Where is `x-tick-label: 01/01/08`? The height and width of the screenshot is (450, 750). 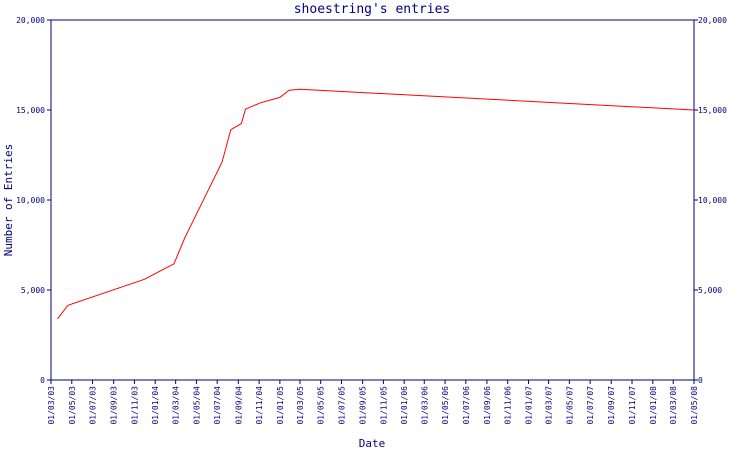
x-tick-label: 01/01/08 is located at coordinates (653, 405).